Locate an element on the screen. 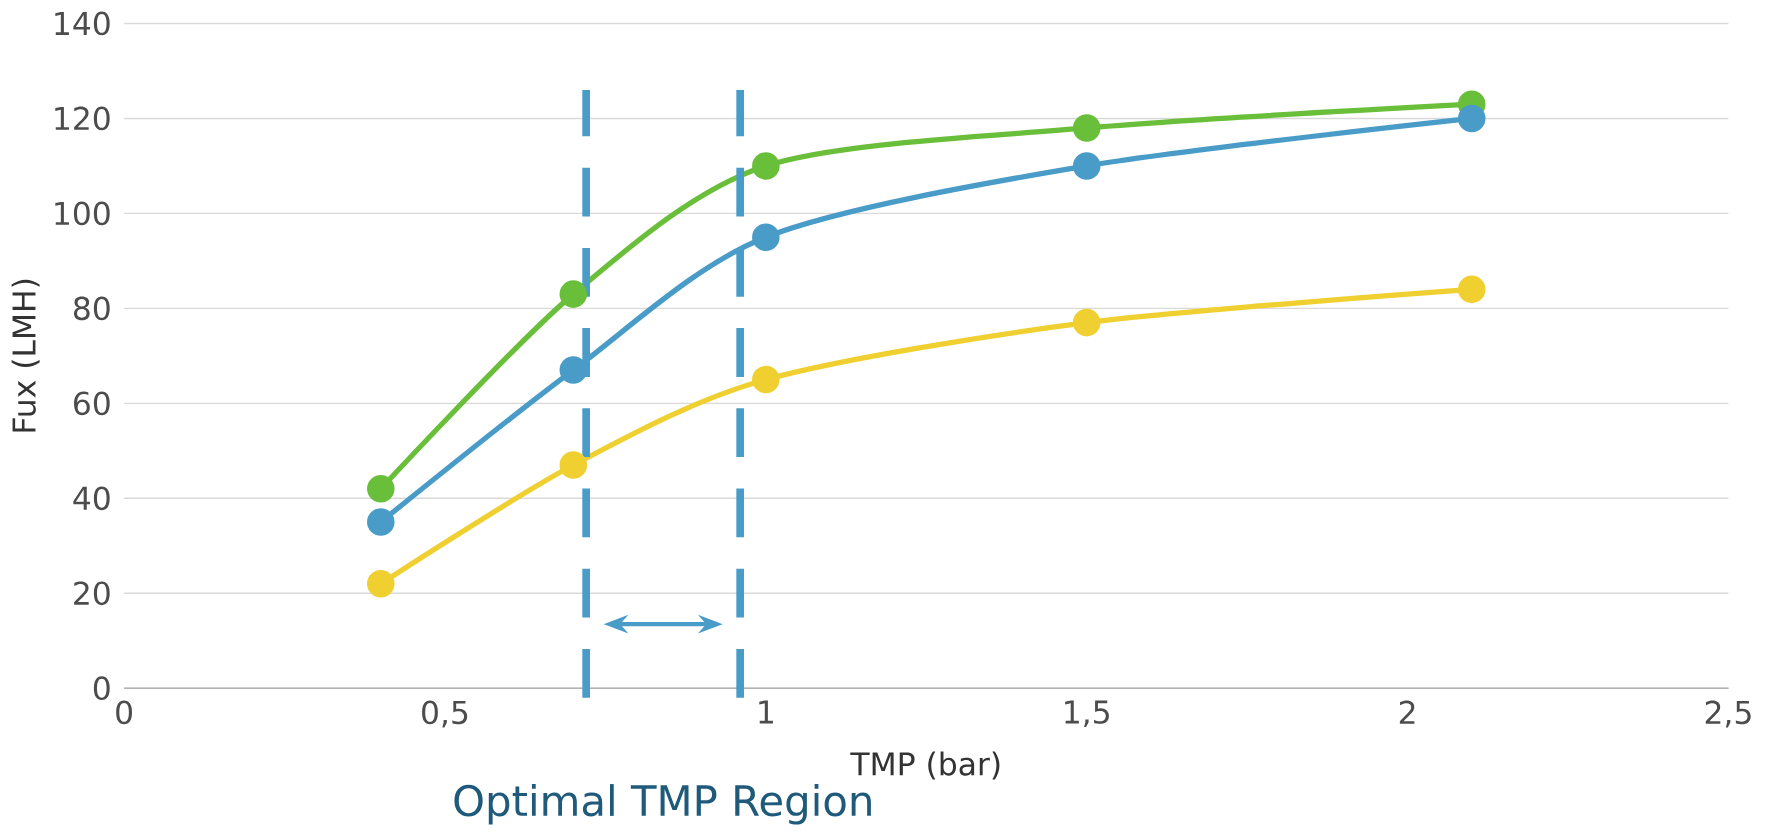  y-tick-label: 140 is located at coordinates (82, 23).